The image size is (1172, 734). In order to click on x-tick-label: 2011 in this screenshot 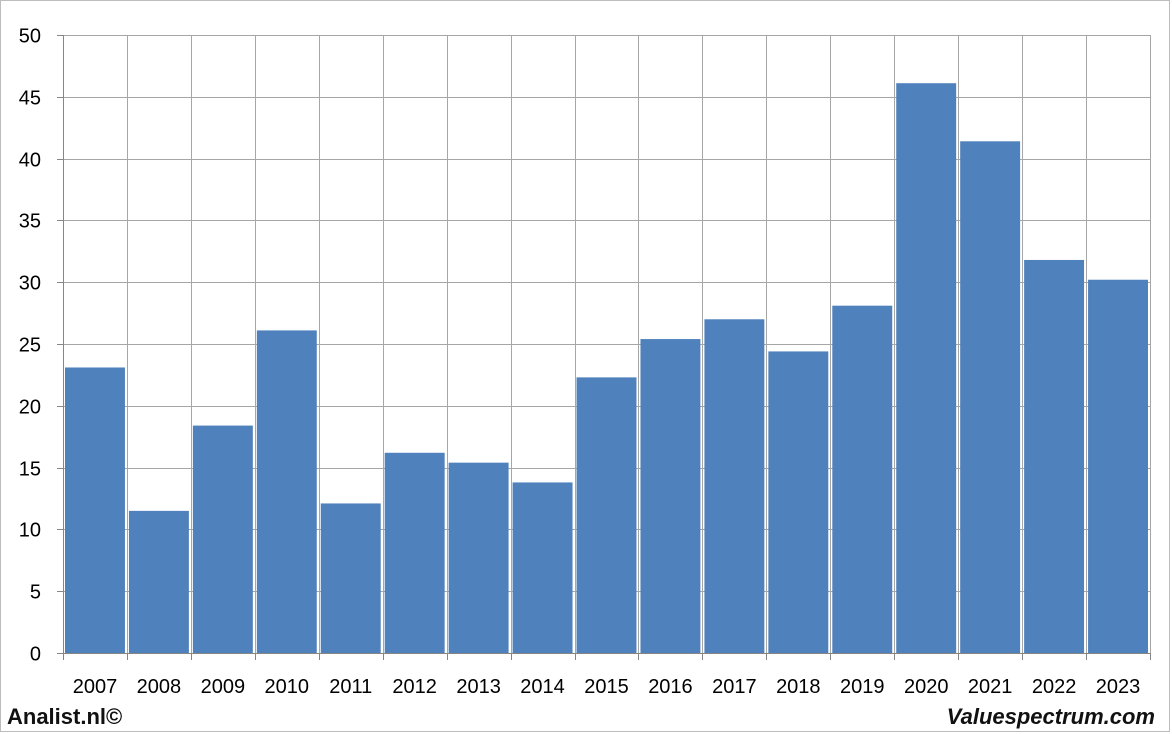, I will do `click(350, 687)`.